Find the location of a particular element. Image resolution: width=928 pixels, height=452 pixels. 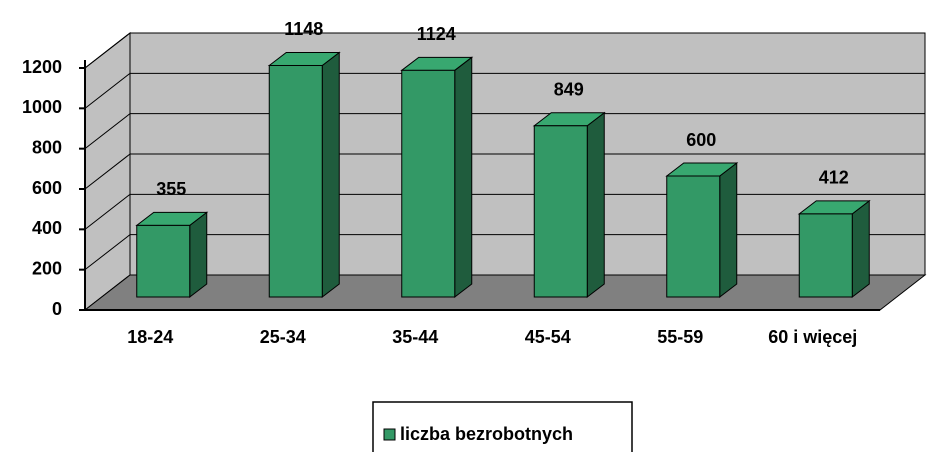

value-label: 1148 is located at coordinates (303, 29).